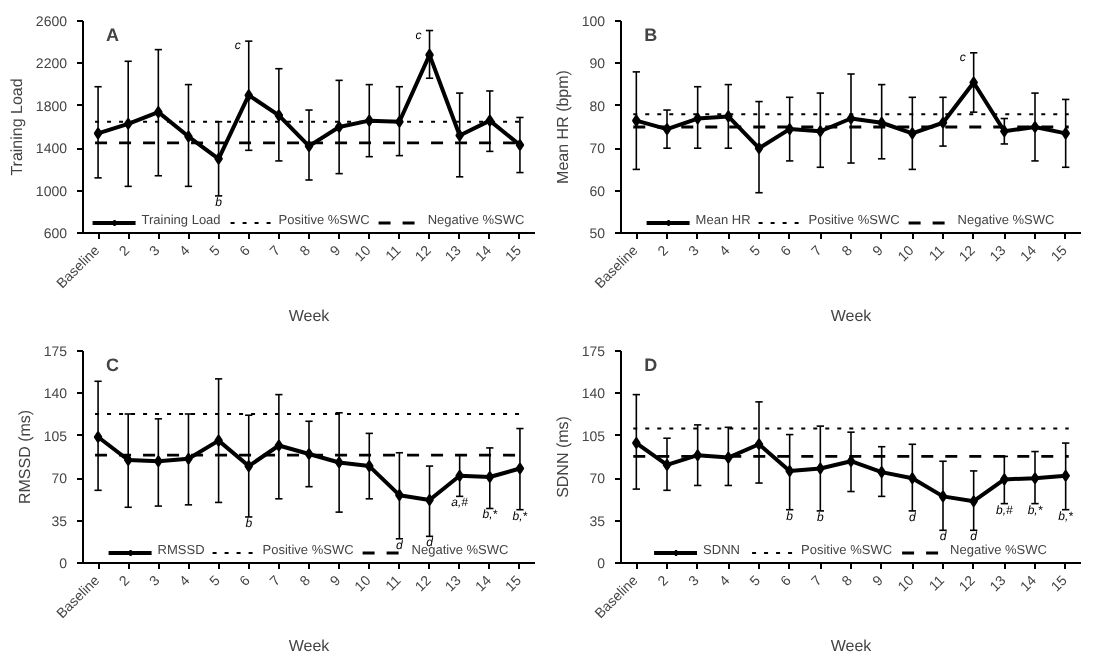 This screenshot has height=668, width=1100. What do you see at coordinates (562, 456) in the screenshot?
I see `y-axis-title: SDNN (ms)` at bounding box center [562, 456].